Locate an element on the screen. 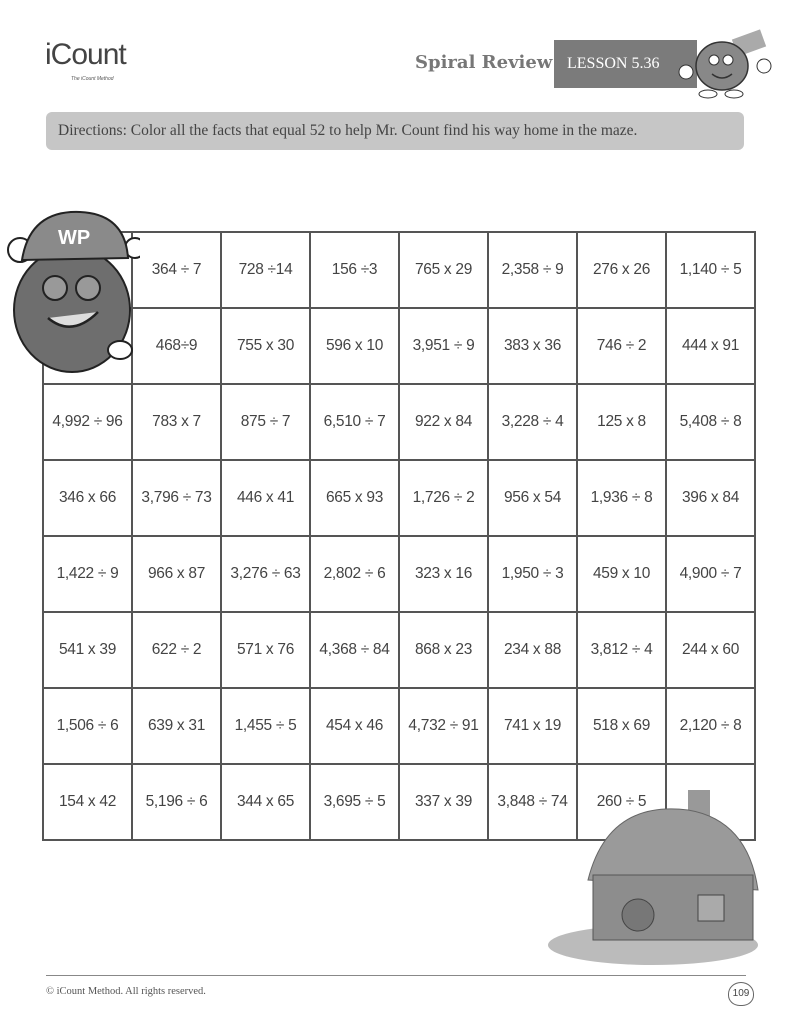  maze-cell: 622 ÷ 2 is located at coordinates (176, 650).